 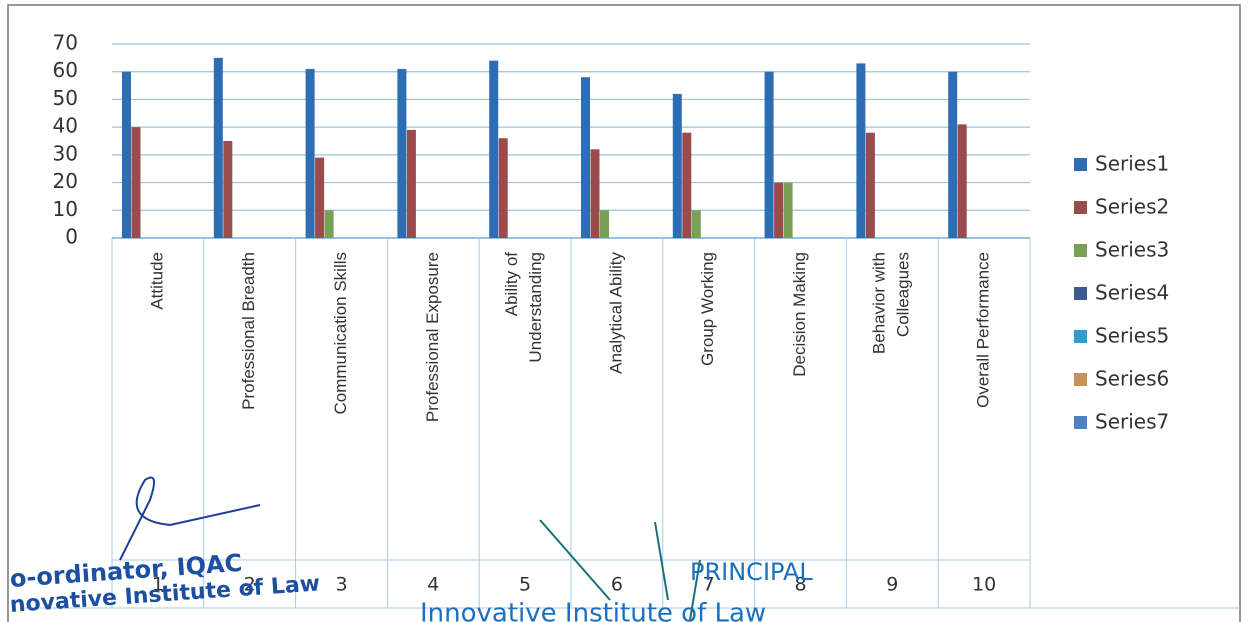 What do you see at coordinates (432, 337) in the screenshot?
I see `x-tick-label: Professional Exposure` at bounding box center [432, 337].